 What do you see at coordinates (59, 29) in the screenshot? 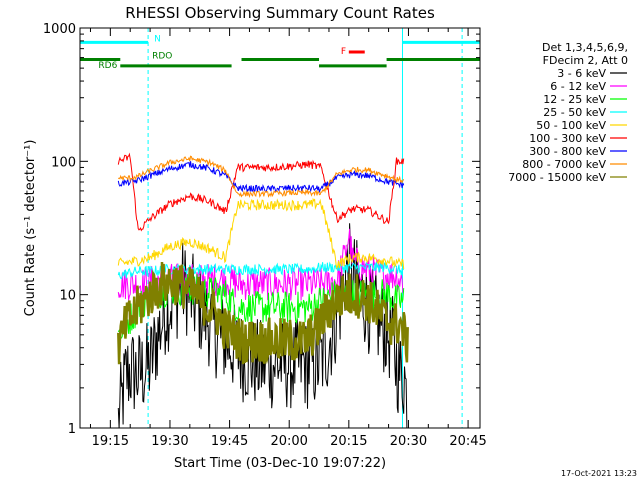
I see `y-tick-label: 1000` at bounding box center [59, 29].